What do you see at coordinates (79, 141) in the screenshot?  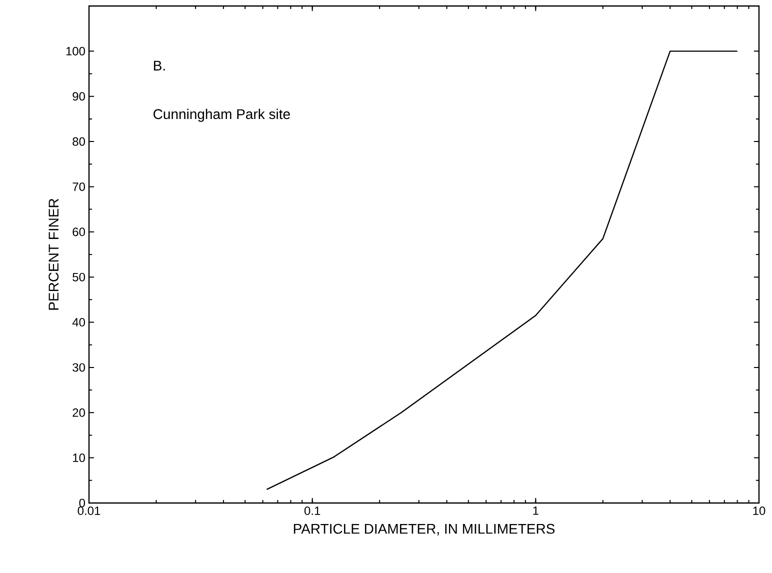 I see `y-tick-label: 80` at bounding box center [79, 141].